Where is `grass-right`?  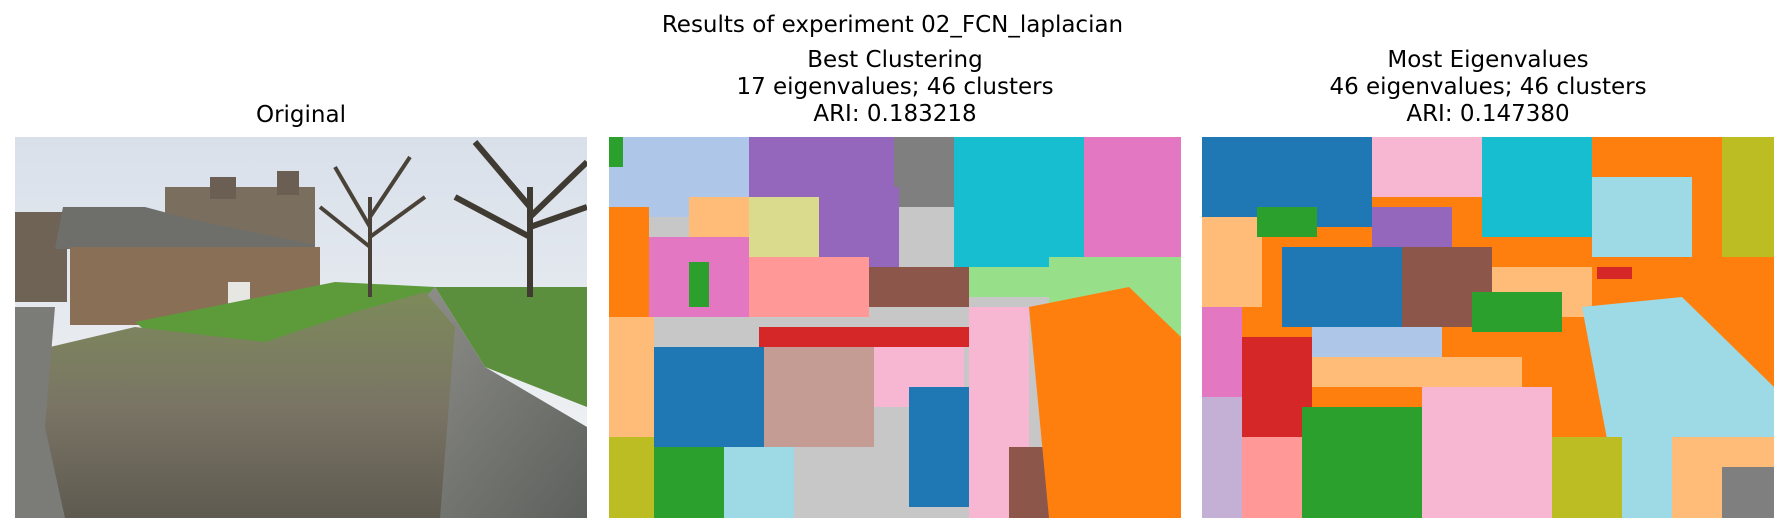 grass-right is located at coordinates (511, 347).